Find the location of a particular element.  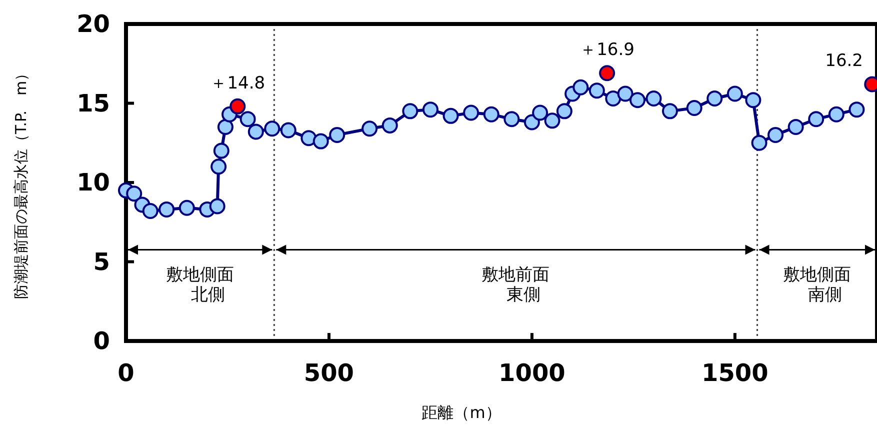

annotation: 敷地前面 is located at coordinates (516, 274).